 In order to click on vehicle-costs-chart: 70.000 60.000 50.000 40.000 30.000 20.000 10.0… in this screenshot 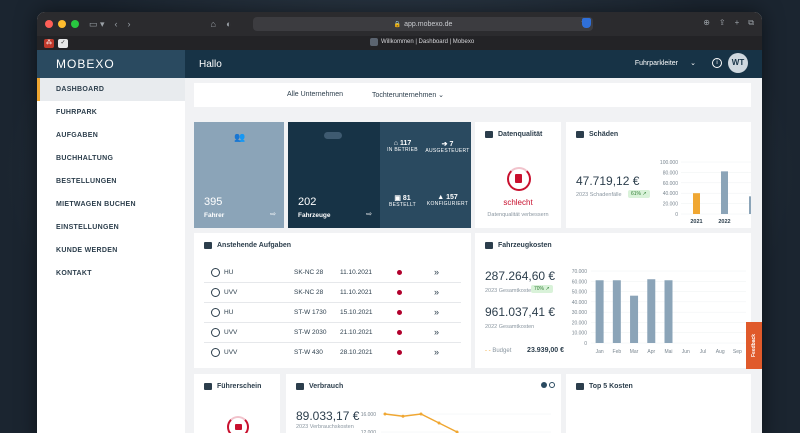, I will do `click(659, 312)`.